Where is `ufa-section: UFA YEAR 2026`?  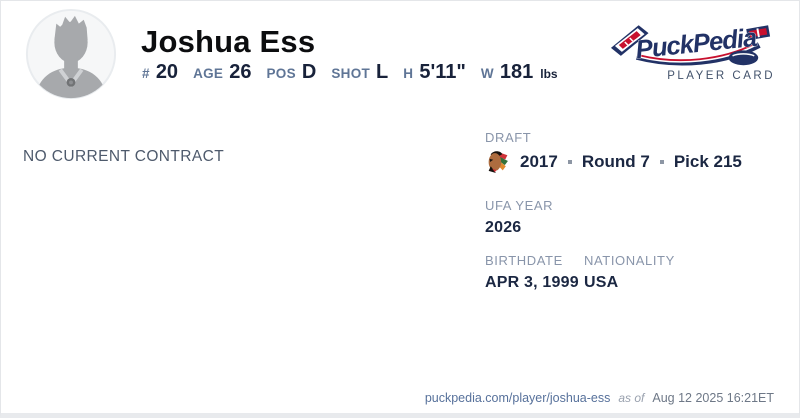 ufa-section: UFA YEAR 2026 is located at coordinates (519, 217).